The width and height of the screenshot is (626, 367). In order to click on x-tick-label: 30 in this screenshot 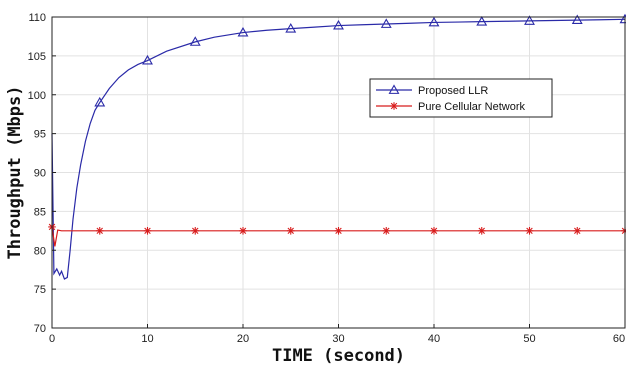, I will do `click(338, 339)`.